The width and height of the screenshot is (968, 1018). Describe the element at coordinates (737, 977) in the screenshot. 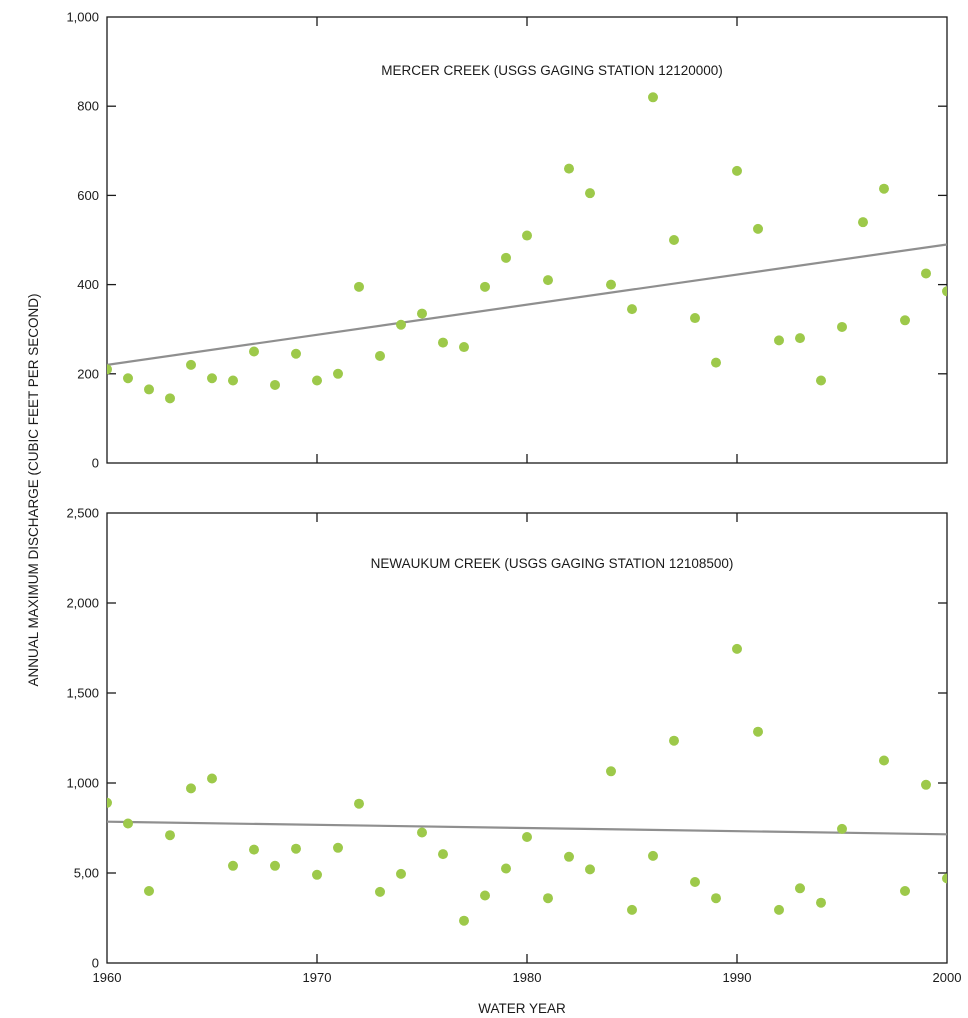

I see `newaukum-x-tick-label: 1990` at that location.